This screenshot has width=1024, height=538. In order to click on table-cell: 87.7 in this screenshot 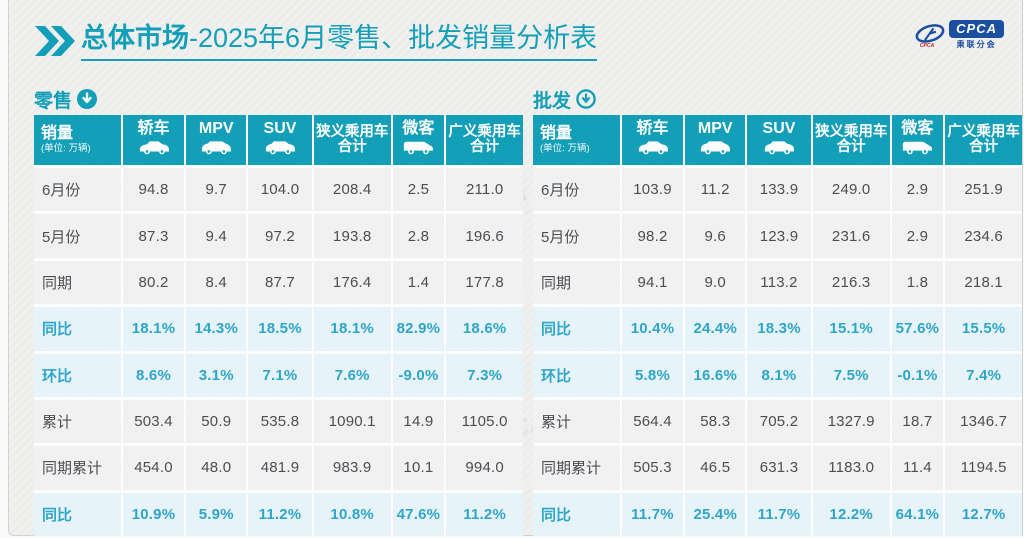, I will do `click(280, 282)`.